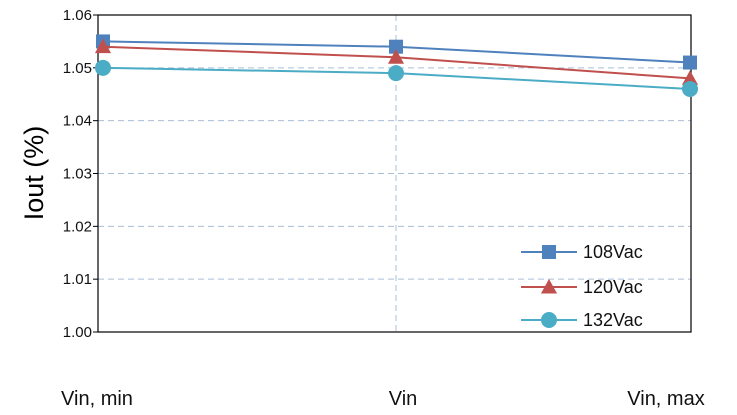 The height and width of the screenshot is (415, 737). Describe the element at coordinates (613, 252) in the screenshot. I see `legend-label: 108Vac` at that location.